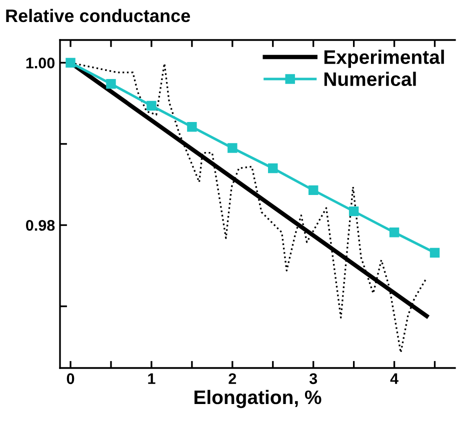  I want to click on y-tick-label: 1.00, so click(40, 63).